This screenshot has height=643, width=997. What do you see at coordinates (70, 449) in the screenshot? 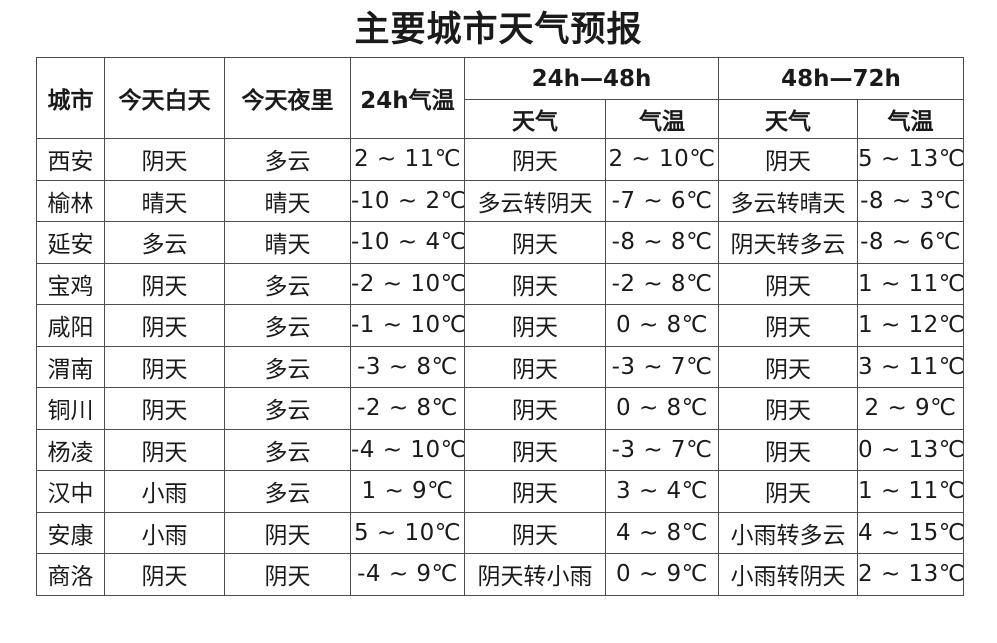
I see `city-cell: 杨凌` at bounding box center [70, 449].